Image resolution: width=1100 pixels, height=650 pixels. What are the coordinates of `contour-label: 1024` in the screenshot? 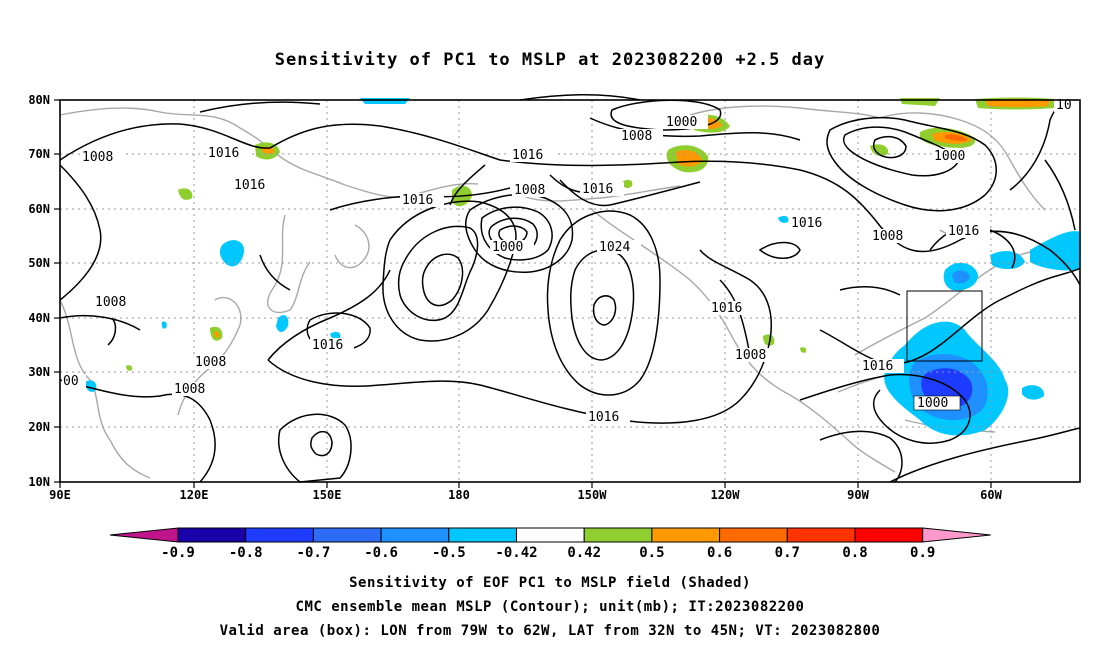 It's located at (614, 247).